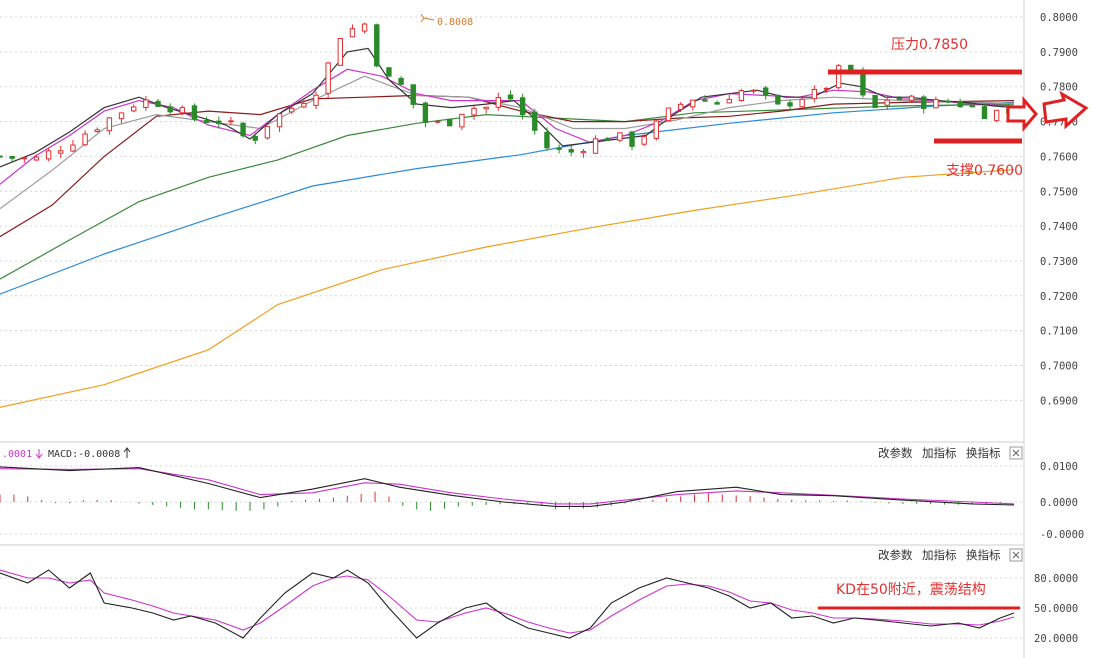 This screenshot has width=1102, height=658. What do you see at coordinates (84, 454) in the screenshot?
I see `macd-legend-text: MACD:-0.0008` at bounding box center [84, 454].